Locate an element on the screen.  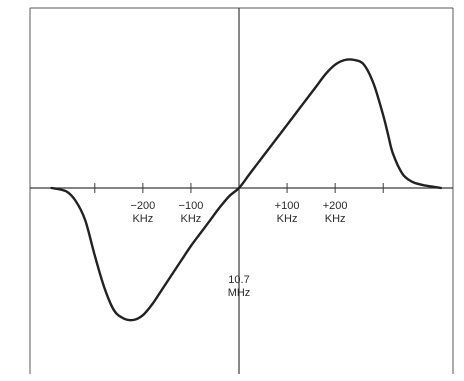
center-frequency-label: 10.7 MHz is located at coordinates (239, 286).